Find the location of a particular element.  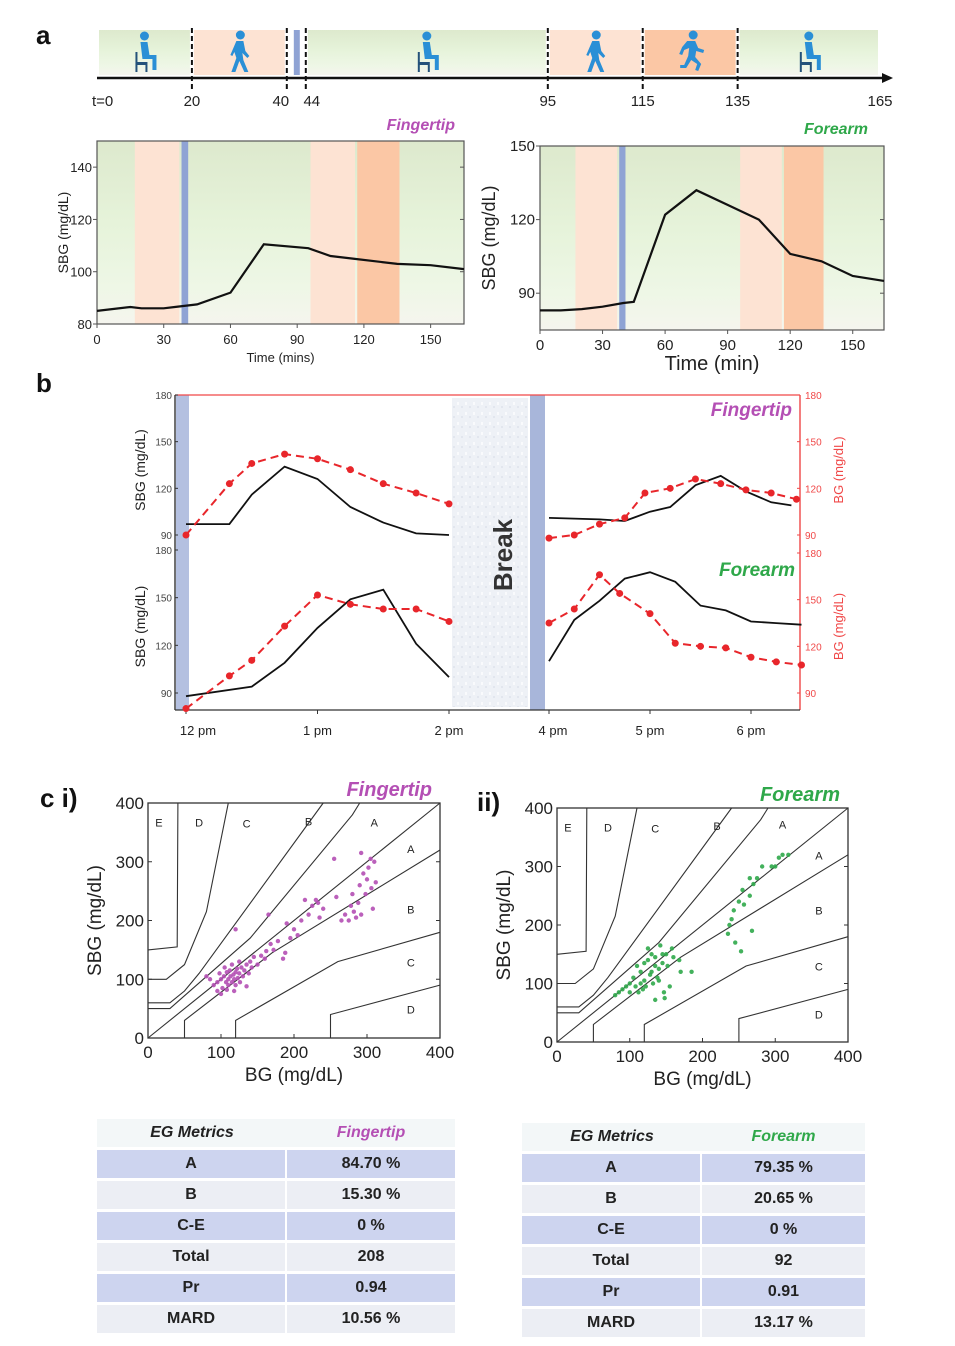

y-right-tick-label: 120 is located at coordinates (813, 489).